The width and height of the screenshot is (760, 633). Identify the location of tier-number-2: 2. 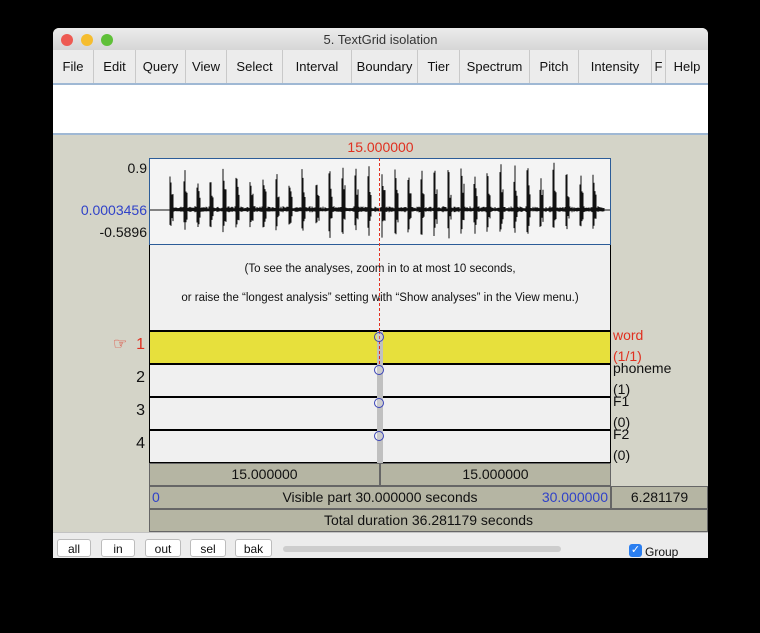
(140, 377).